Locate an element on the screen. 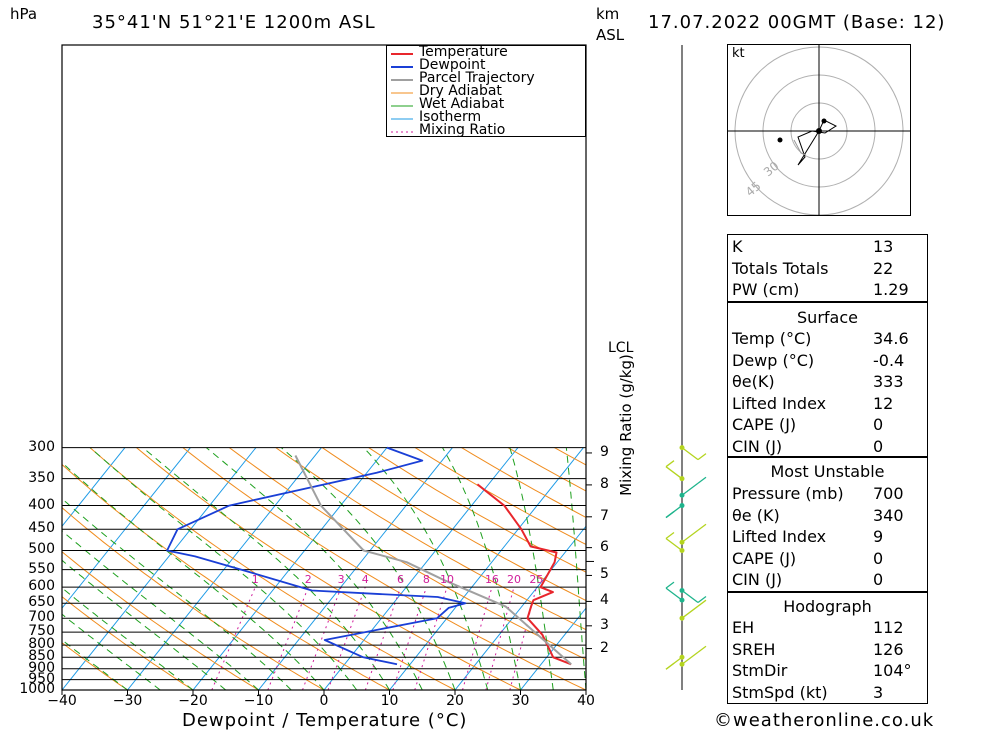 The height and width of the screenshot is (733, 1000). date-title: 17.07.2022 00GMT (Base: 12) is located at coordinates (797, 22).